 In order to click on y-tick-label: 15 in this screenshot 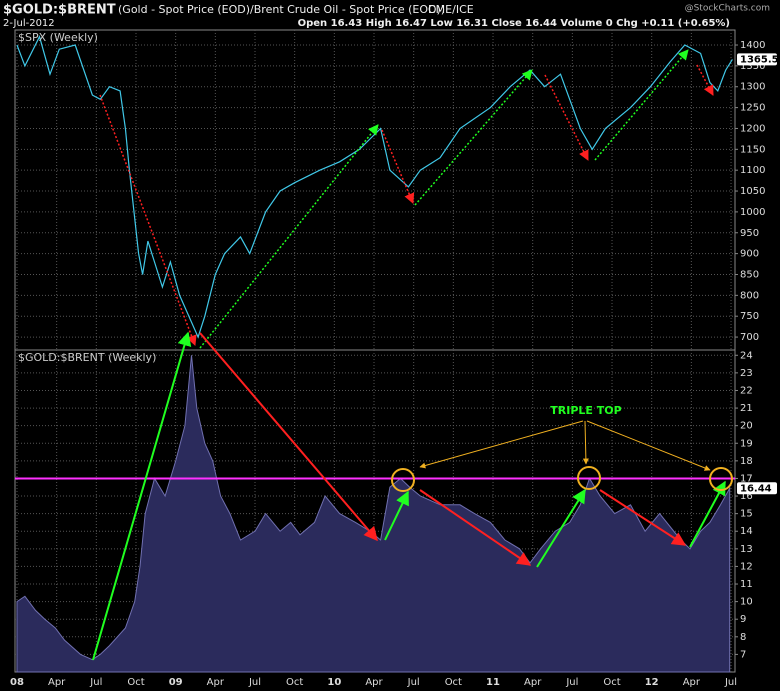, I will do `click(746, 514)`.